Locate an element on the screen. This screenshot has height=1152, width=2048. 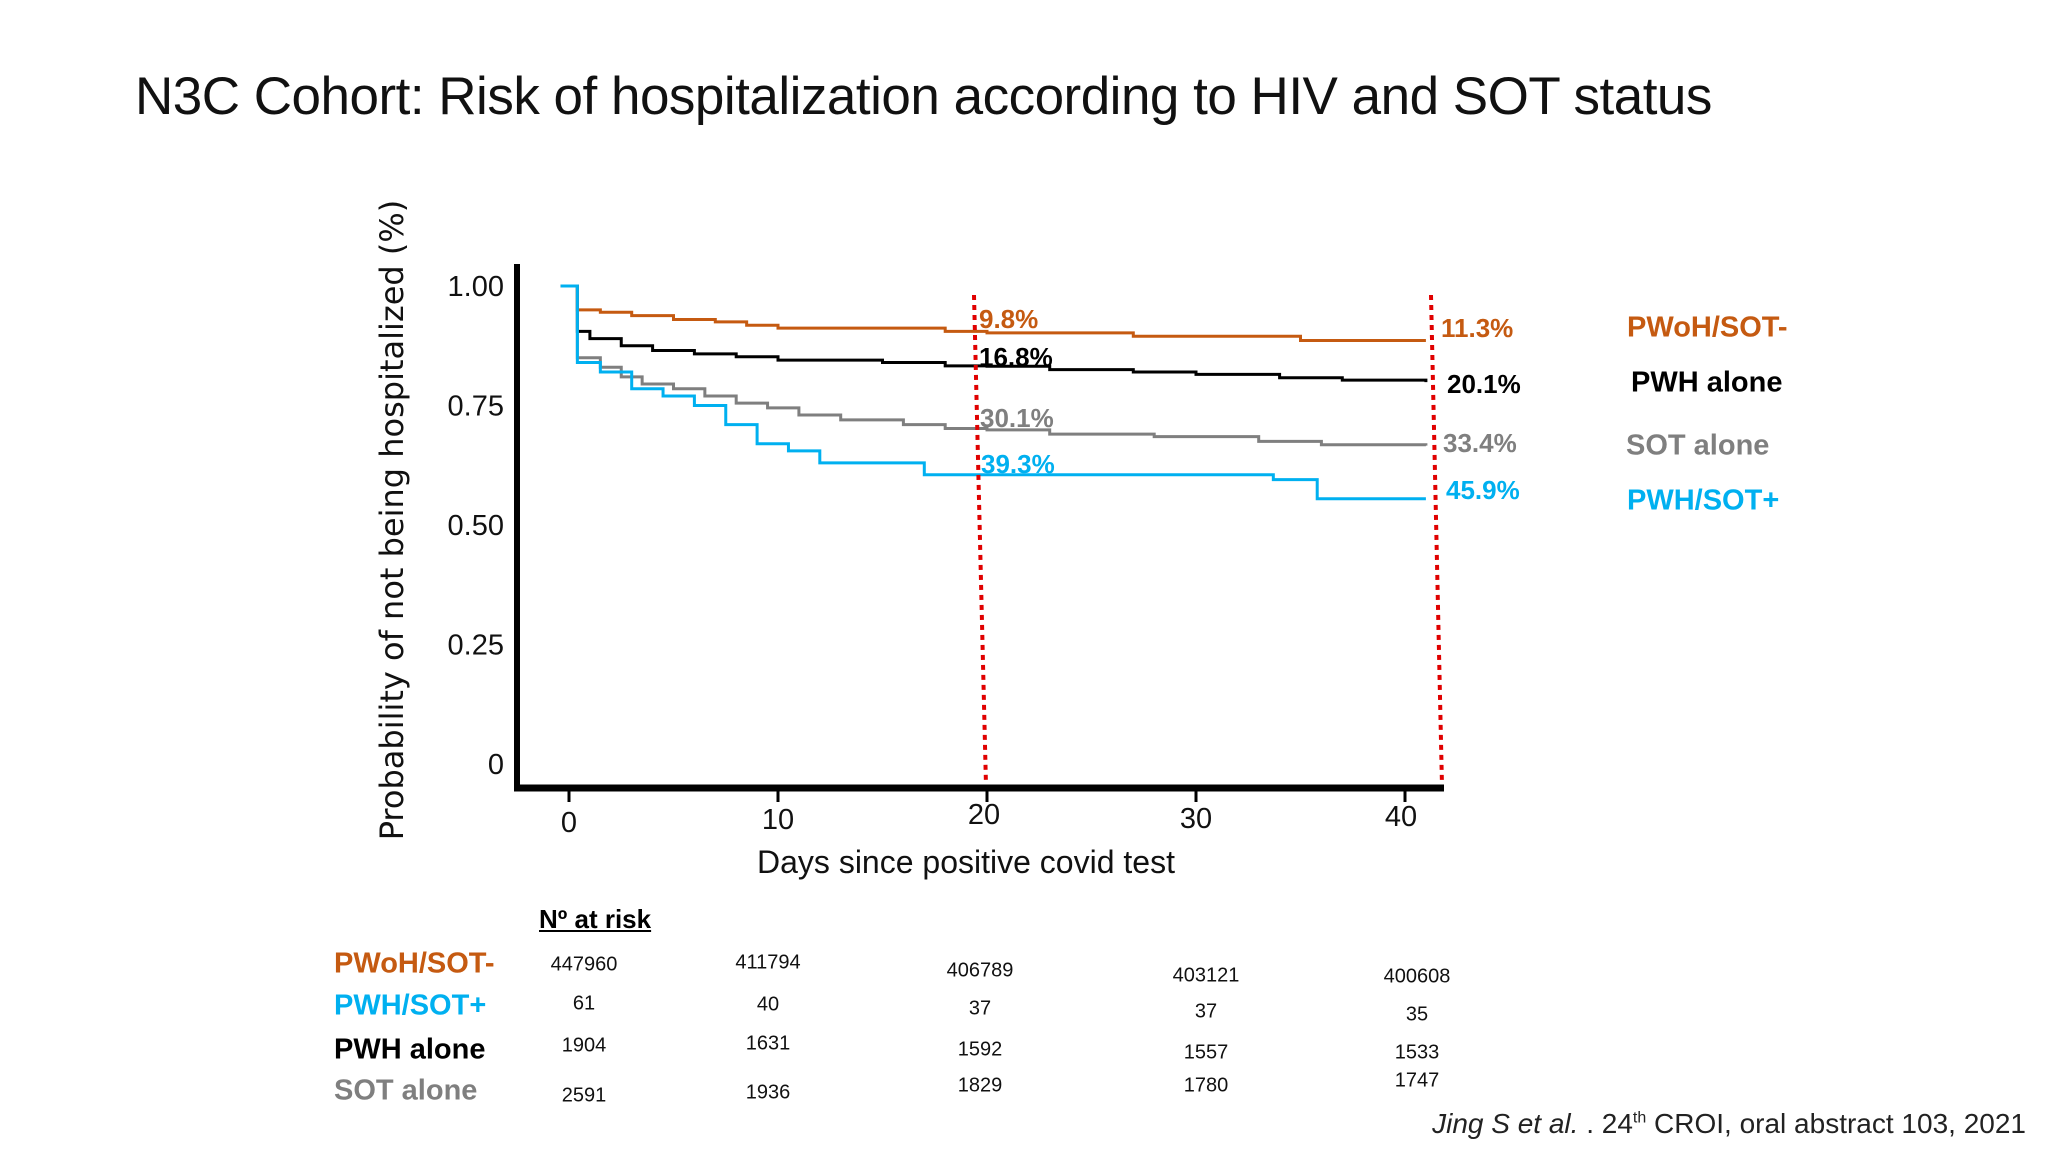
legend-item: PWH/SOT+ is located at coordinates (1703, 500).